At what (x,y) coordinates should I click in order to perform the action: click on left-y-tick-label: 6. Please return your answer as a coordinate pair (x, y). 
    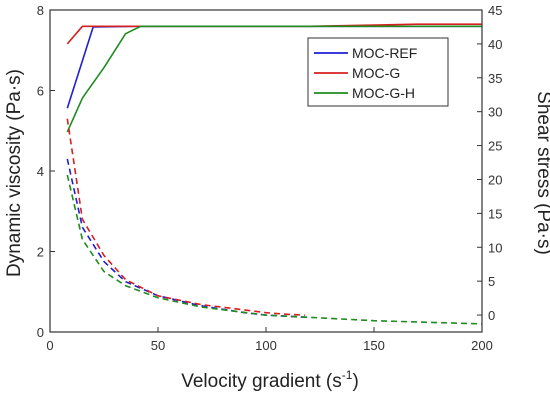
    Looking at the image, I should click on (40, 91).